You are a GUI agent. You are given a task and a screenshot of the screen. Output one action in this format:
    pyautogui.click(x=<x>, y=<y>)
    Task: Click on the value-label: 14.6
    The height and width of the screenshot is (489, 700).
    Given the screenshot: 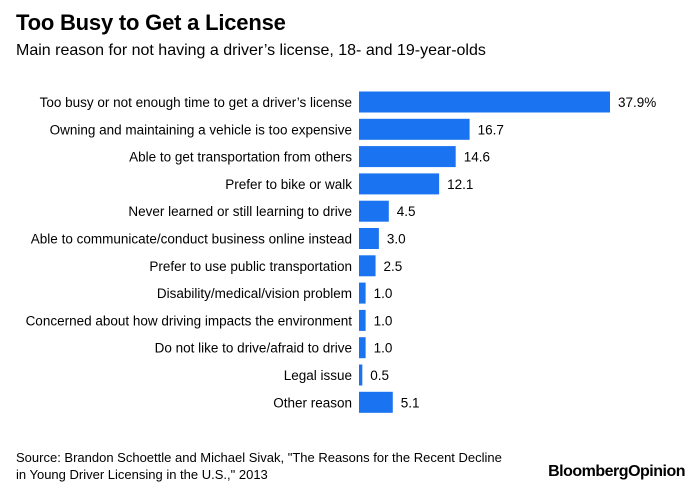 What is the action you would take?
    pyautogui.click(x=477, y=157)
    